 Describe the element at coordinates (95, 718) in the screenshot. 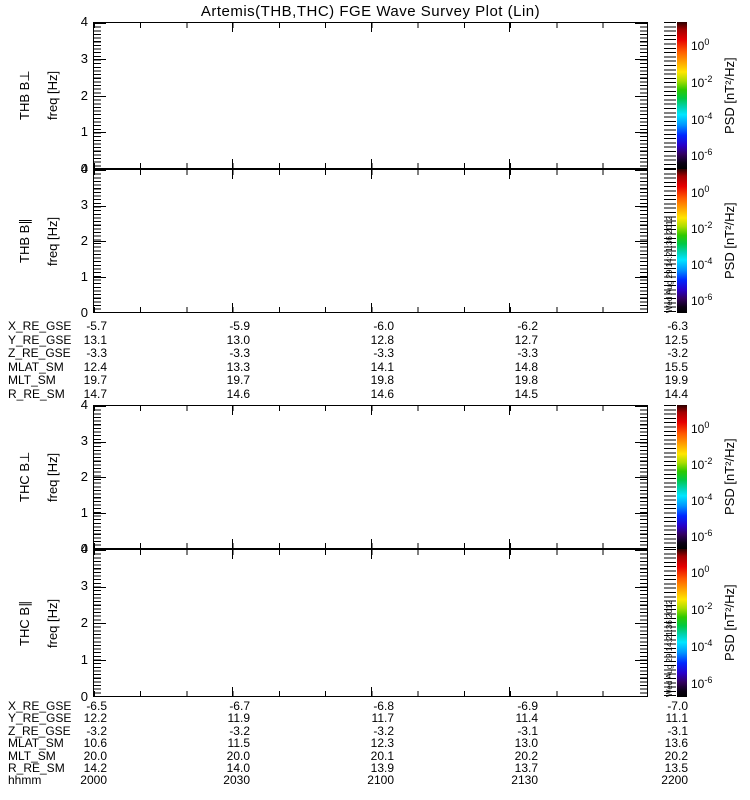

I see `cell-value: 12.2` at that location.